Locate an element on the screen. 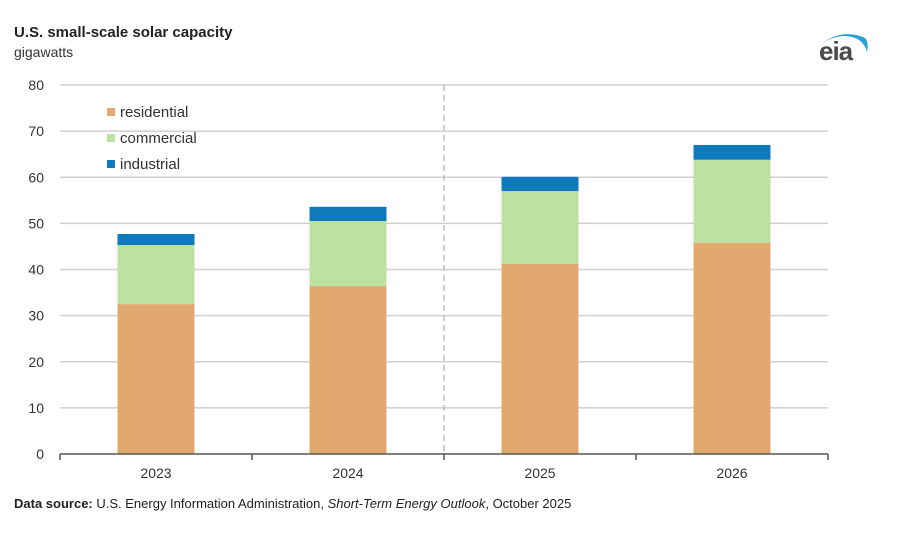 The width and height of the screenshot is (900, 542). bar-commercial-2023 is located at coordinates (156, 275).